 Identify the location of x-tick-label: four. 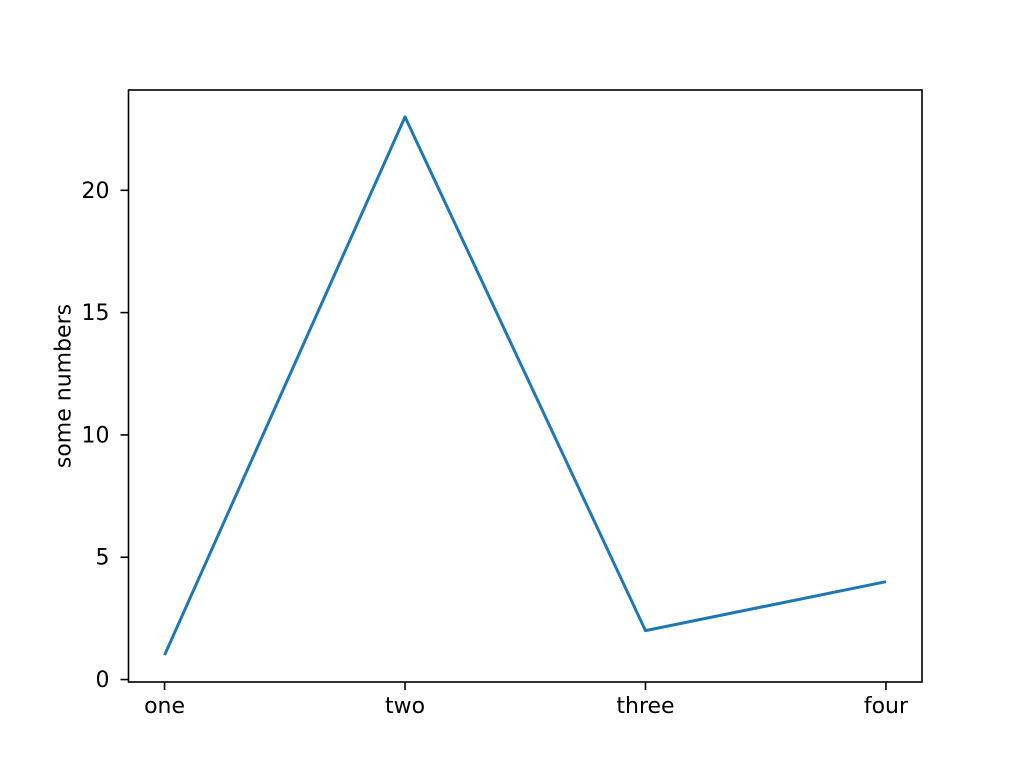
(886, 706).